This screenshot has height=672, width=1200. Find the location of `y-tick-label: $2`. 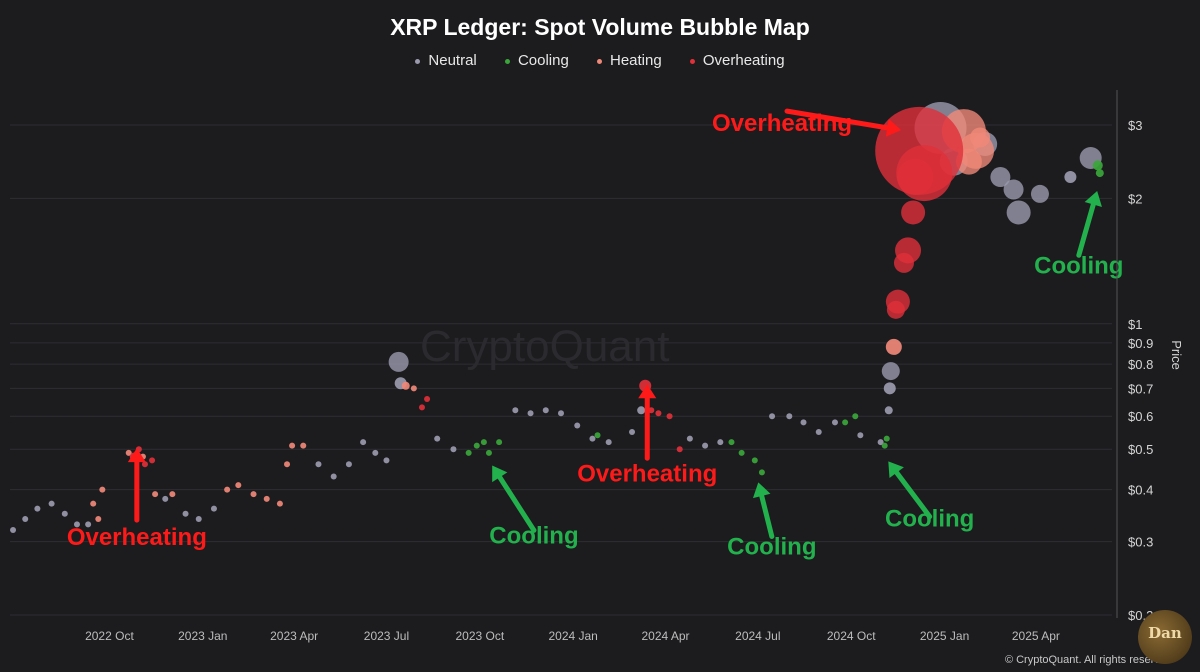

y-tick-label: $2 is located at coordinates (1135, 198).